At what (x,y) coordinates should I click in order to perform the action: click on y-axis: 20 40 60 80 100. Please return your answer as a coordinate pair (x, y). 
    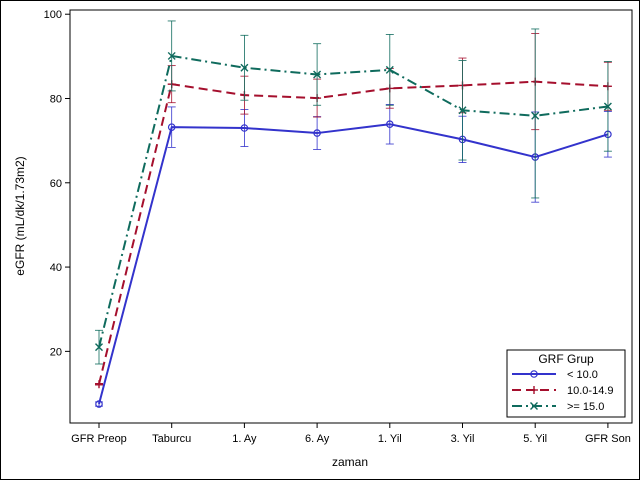
    Looking at the image, I should click on (57, 183).